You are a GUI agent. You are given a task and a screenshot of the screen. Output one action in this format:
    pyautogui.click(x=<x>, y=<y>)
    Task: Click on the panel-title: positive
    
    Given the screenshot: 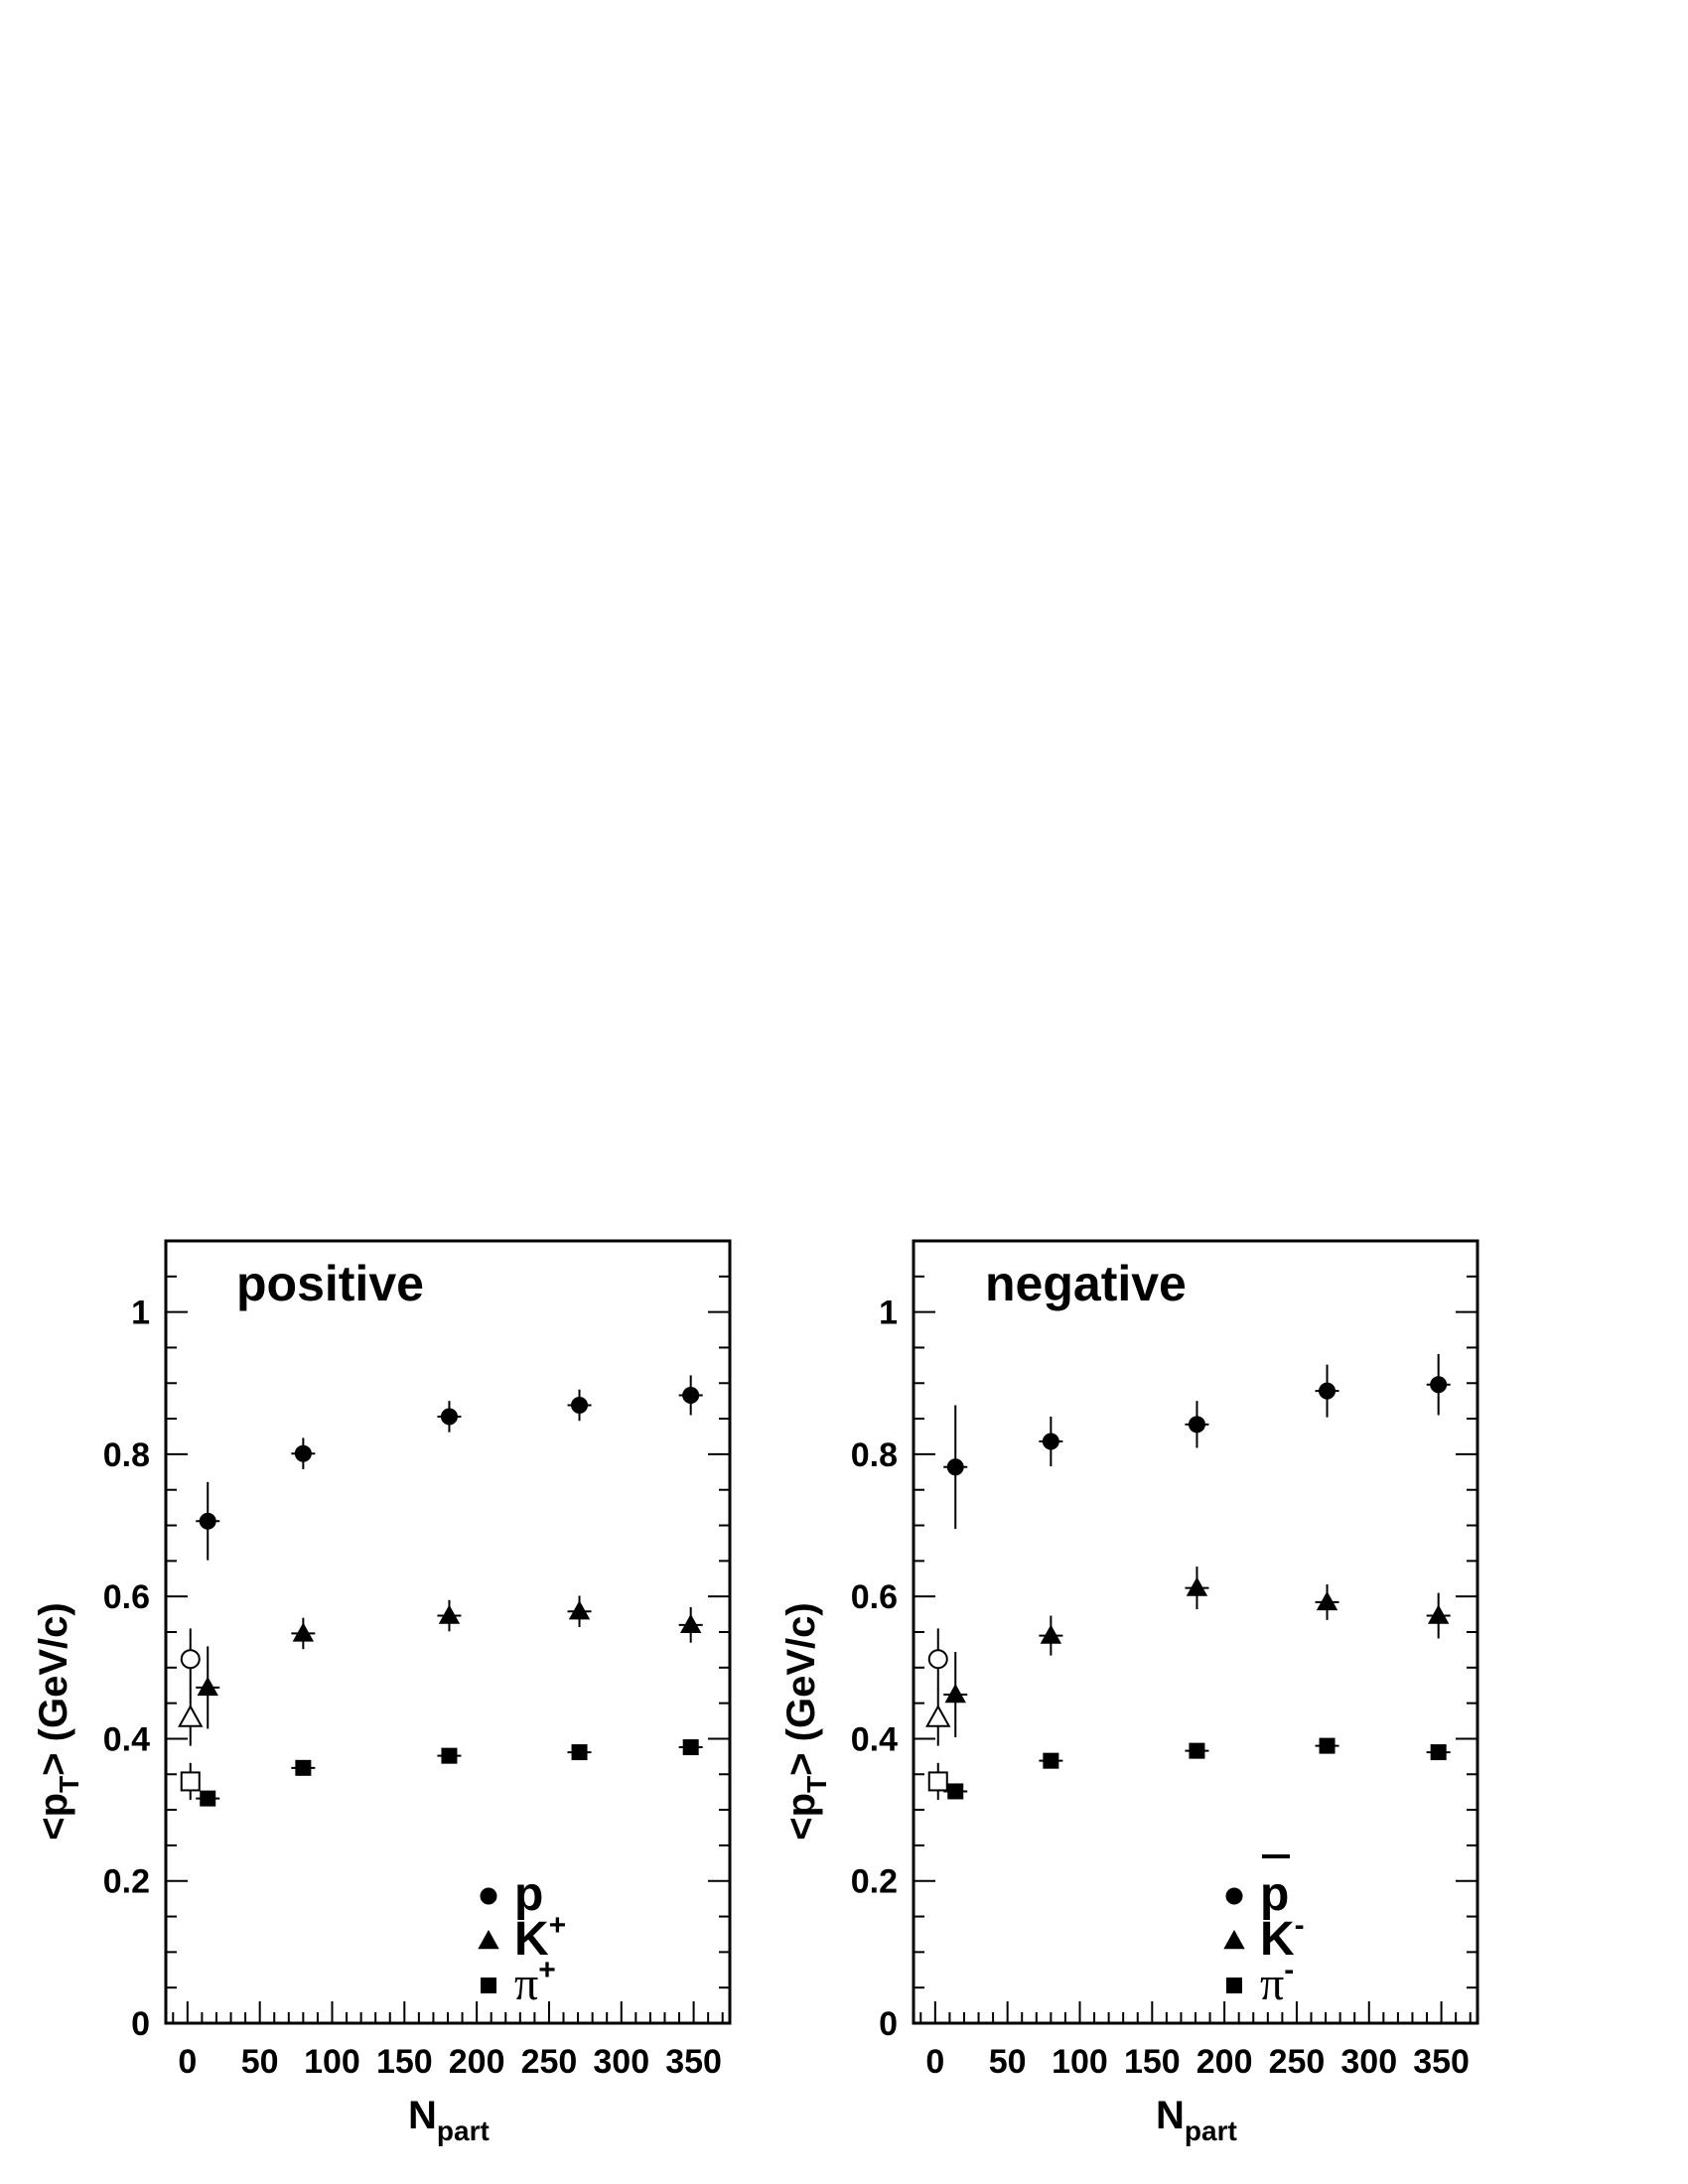 What is the action you would take?
    pyautogui.click(x=330, y=1283)
    